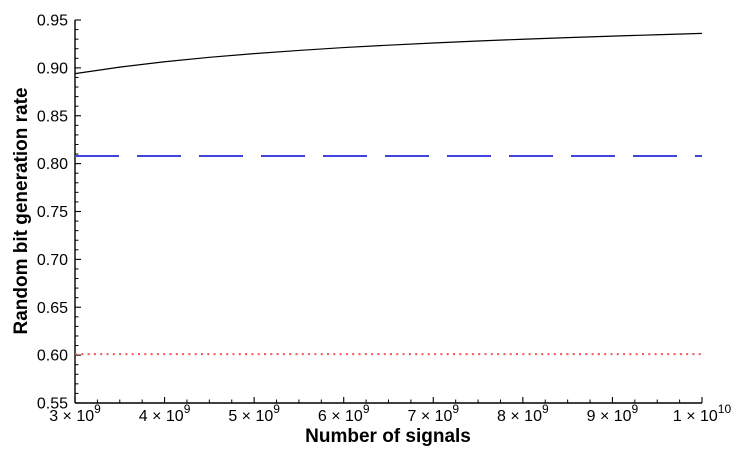  Describe the element at coordinates (165, 413) in the screenshot. I see `x-tick-label: 4 × 10⁹` at that location.